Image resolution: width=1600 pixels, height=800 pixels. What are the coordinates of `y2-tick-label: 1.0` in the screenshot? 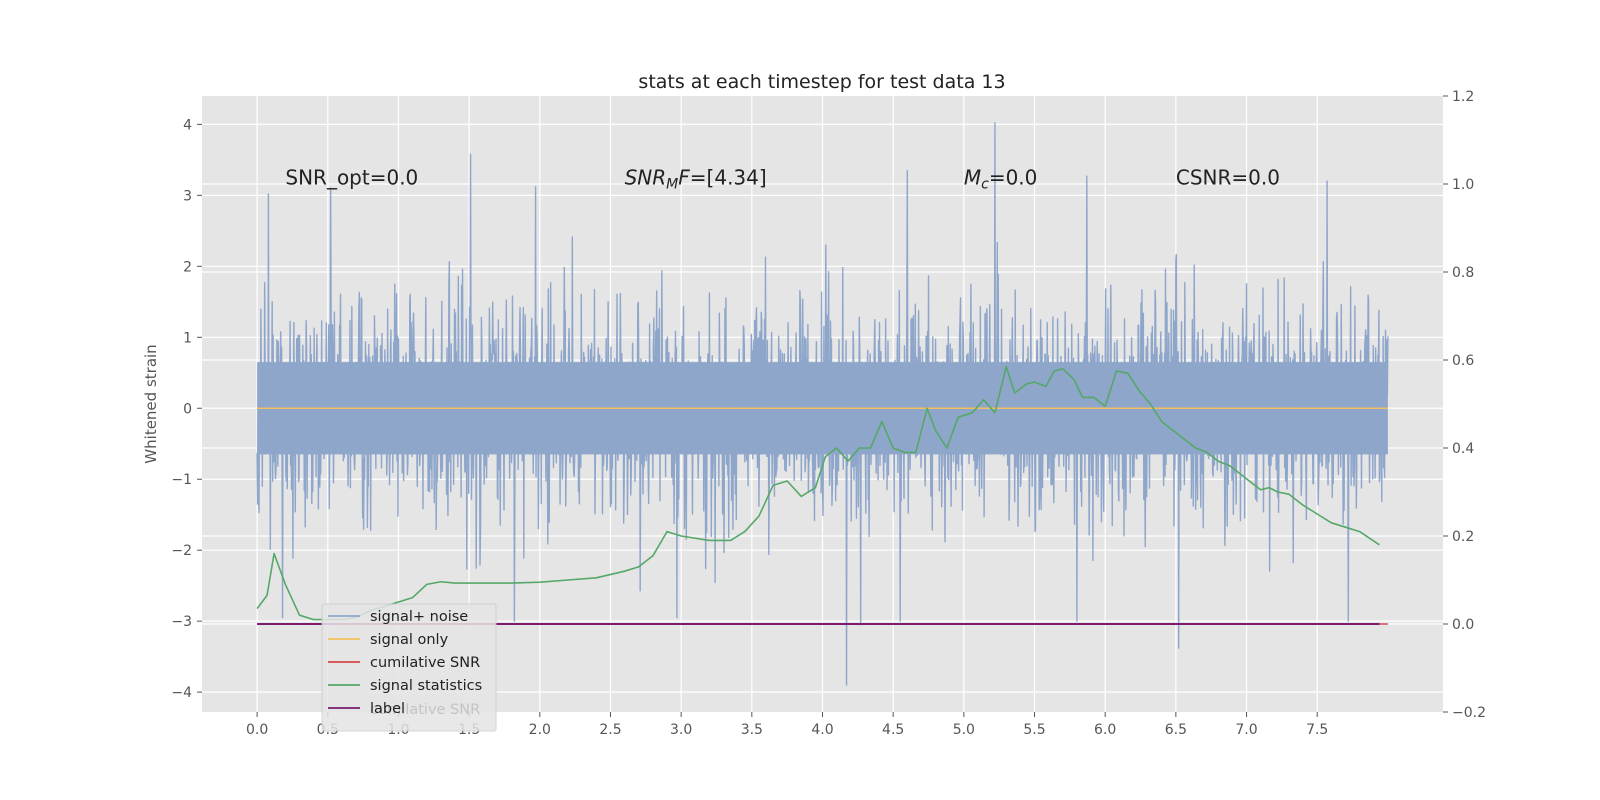 It's located at (1463, 185).